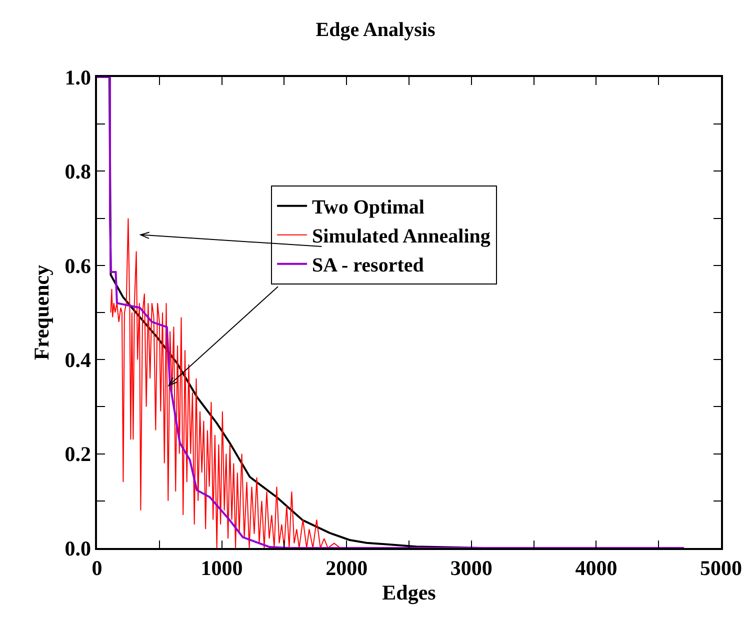 The height and width of the screenshot is (626, 751). Describe the element at coordinates (78, 454) in the screenshot. I see `y-tick-label: 0.2` at that location.